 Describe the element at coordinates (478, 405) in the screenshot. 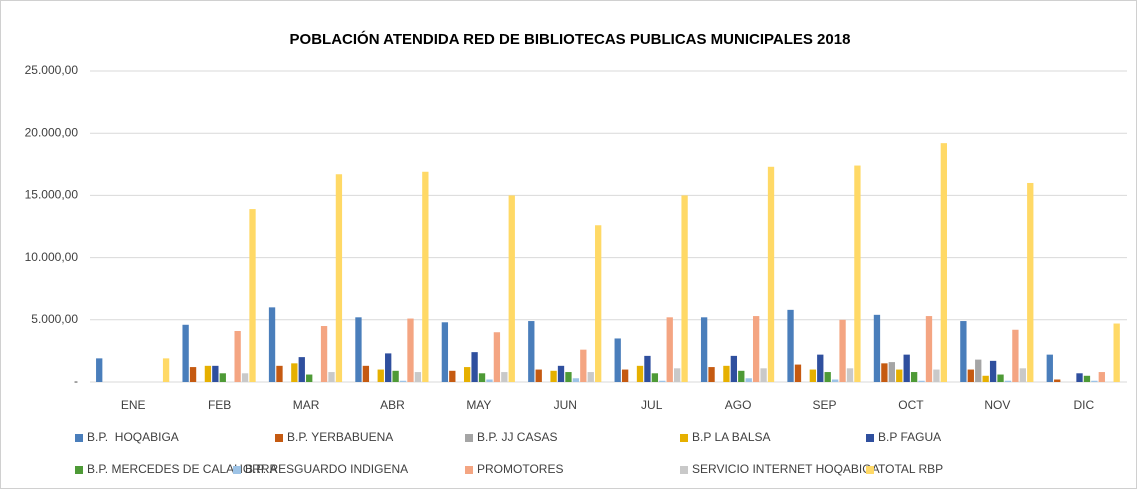

I see `x-tick-label: MAY` at that location.